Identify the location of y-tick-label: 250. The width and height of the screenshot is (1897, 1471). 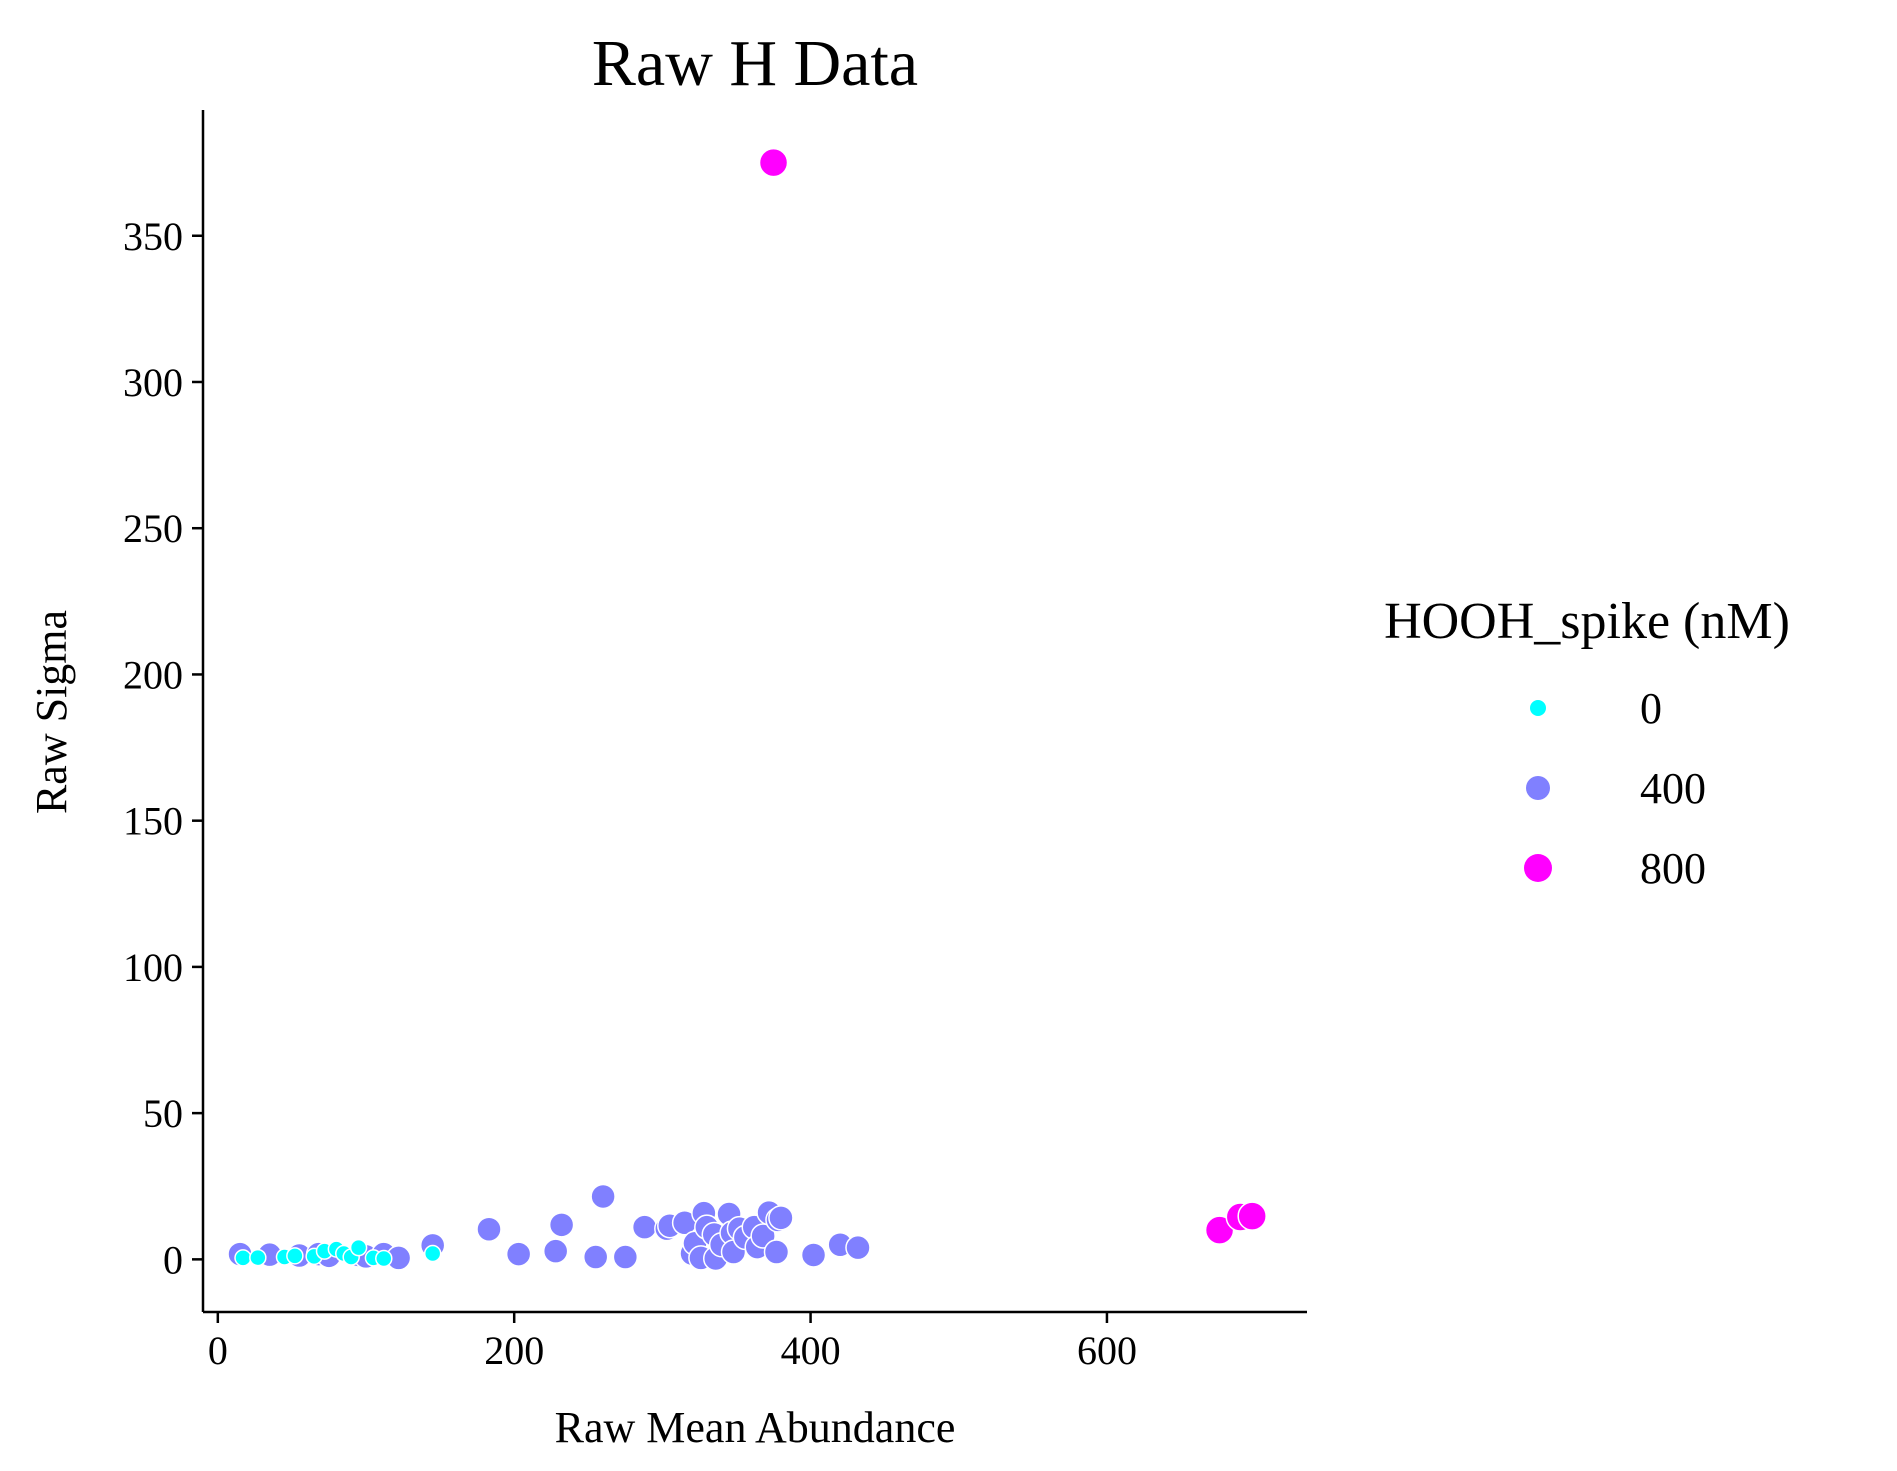
(153, 528).